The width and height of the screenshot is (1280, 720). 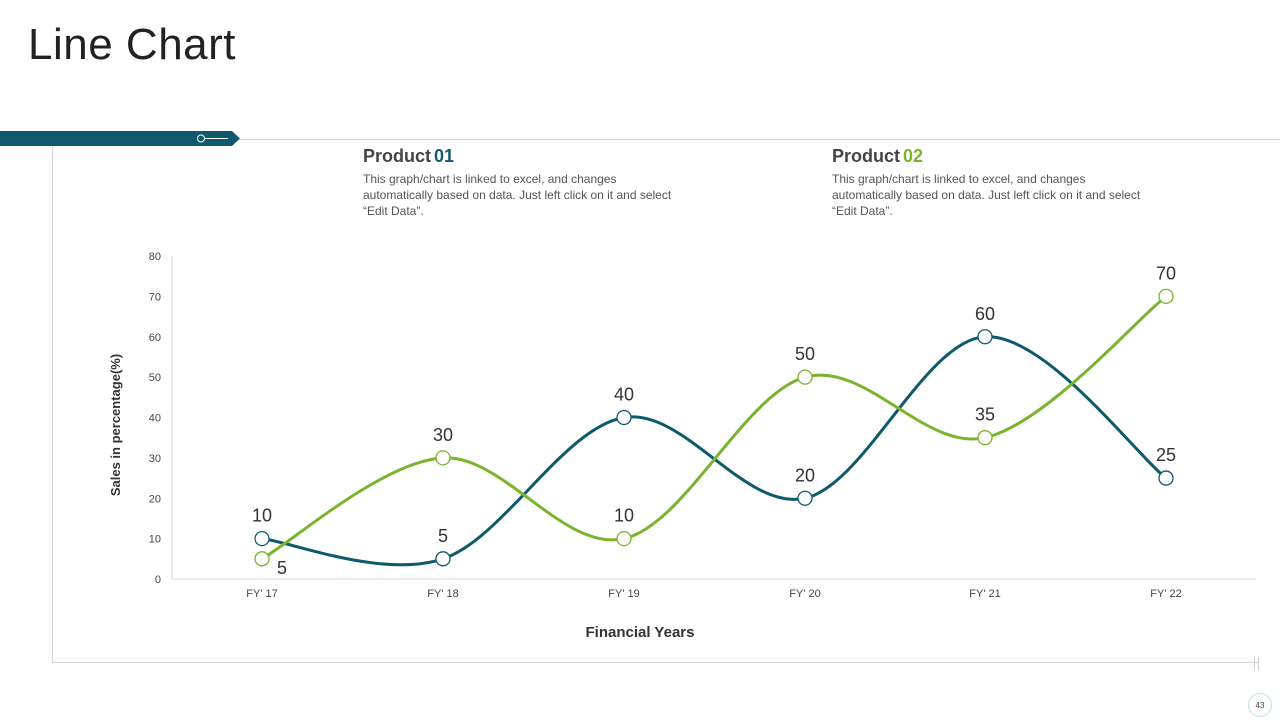 What do you see at coordinates (442, 594) in the screenshot?
I see `x-tick-label: FY' 18` at bounding box center [442, 594].